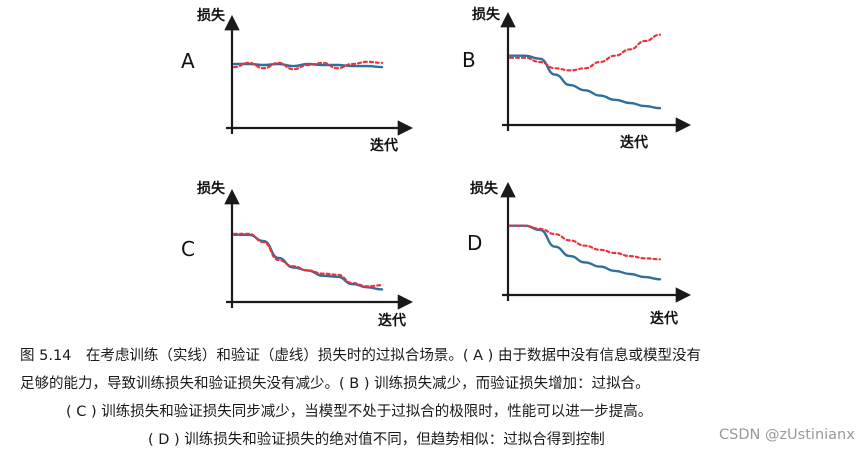 This screenshot has width=861, height=461. I want to click on panel-B: B 迭代 损失, so click(577, 78).